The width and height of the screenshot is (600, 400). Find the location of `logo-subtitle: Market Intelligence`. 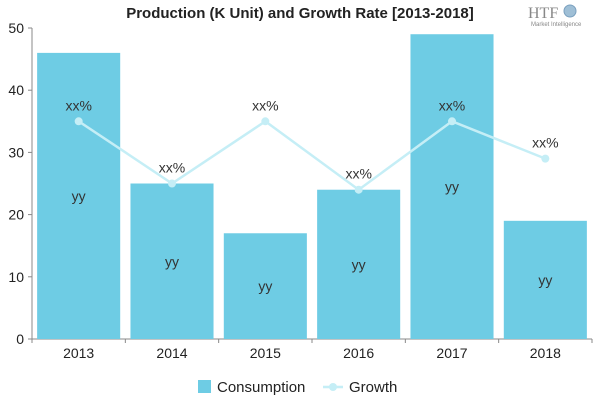

logo-subtitle: Market Intelligence is located at coordinates (556, 25).